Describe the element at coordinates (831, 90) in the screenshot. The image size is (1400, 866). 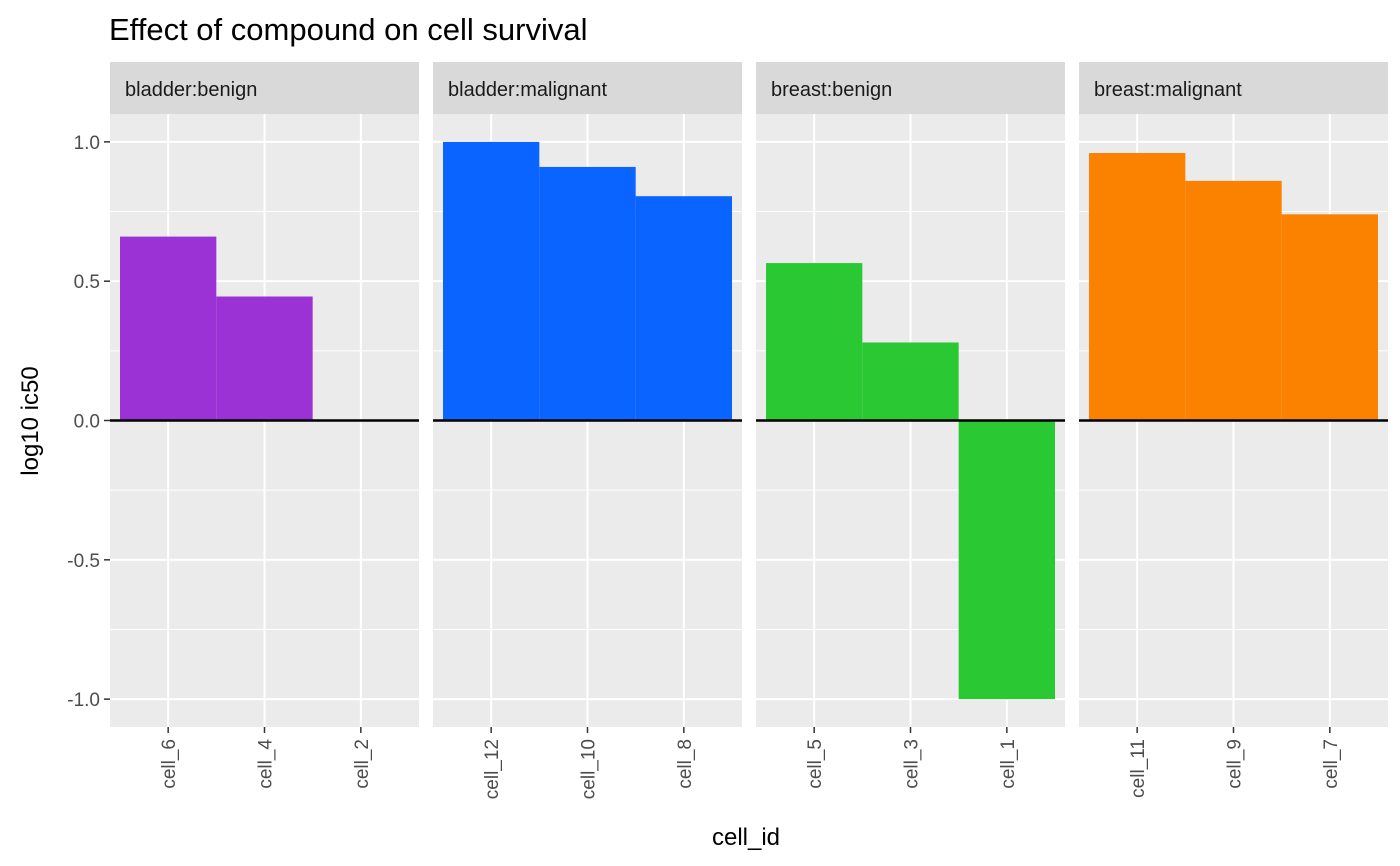
I see `facet-strip-label: breast:benign` at that location.